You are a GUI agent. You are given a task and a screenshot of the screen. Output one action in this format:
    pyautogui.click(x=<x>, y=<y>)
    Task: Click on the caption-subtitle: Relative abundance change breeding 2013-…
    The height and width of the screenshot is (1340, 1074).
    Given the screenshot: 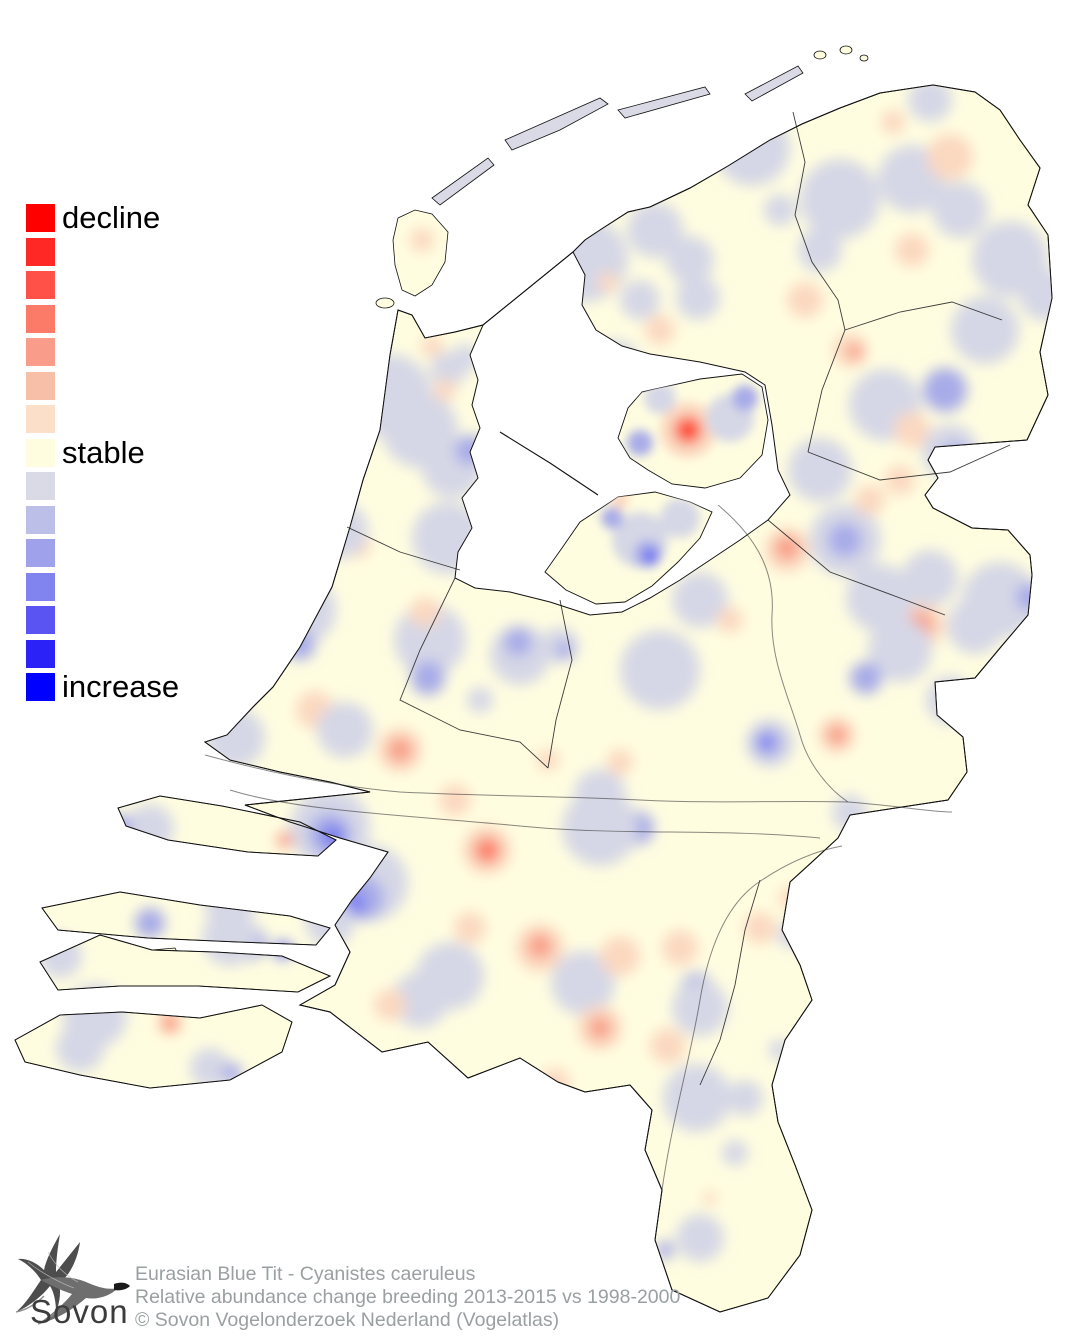 What is the action you would take?
    pyautogui.click(x=408, y=1297)
    